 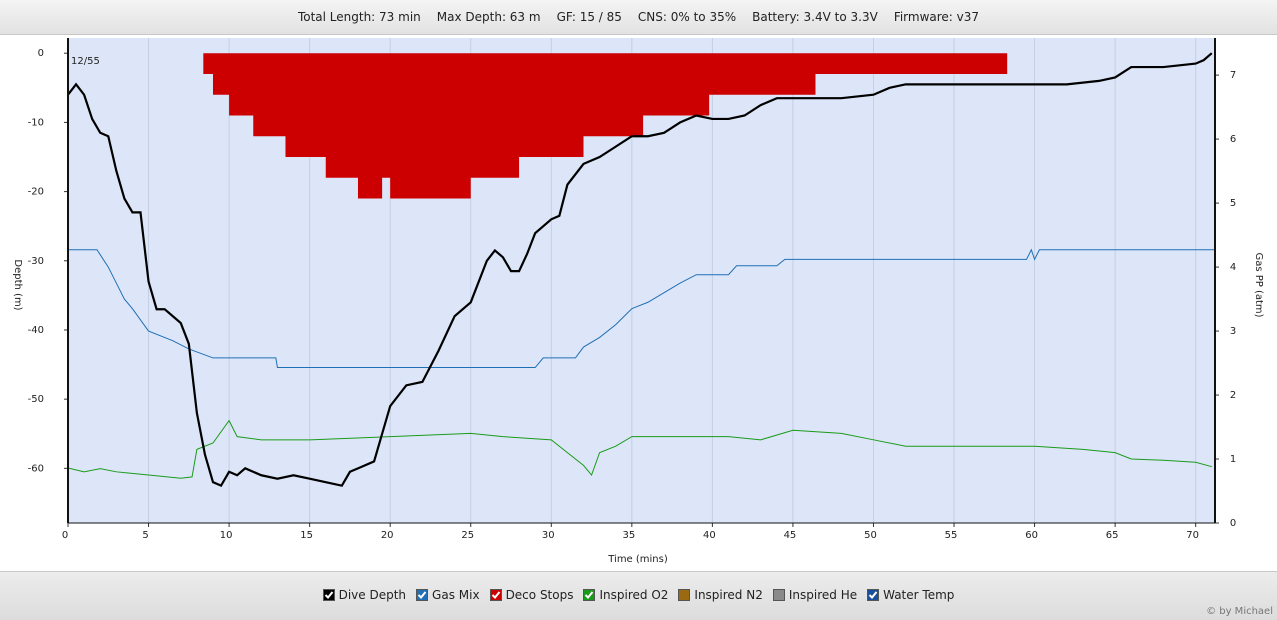 I want to click on x-tick-label: 60, so click(x=1031, y=535).